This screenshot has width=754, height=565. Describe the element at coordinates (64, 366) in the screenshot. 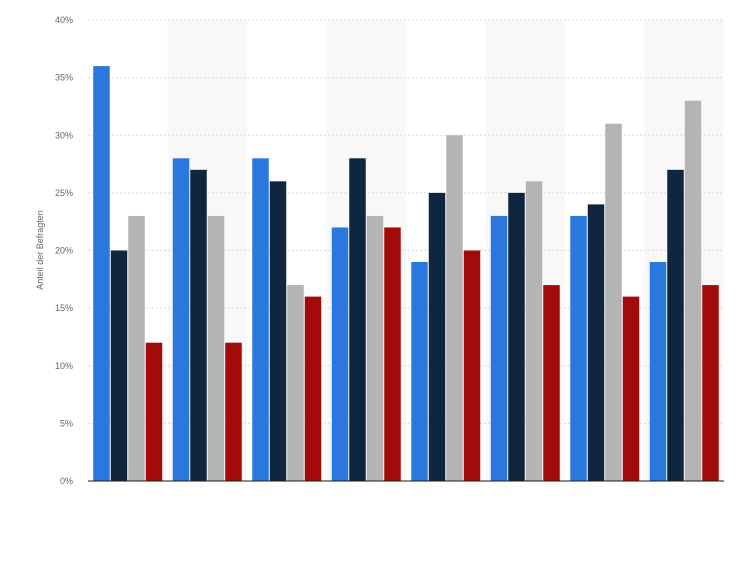

I see `y-tick-label: 10%` at that location.